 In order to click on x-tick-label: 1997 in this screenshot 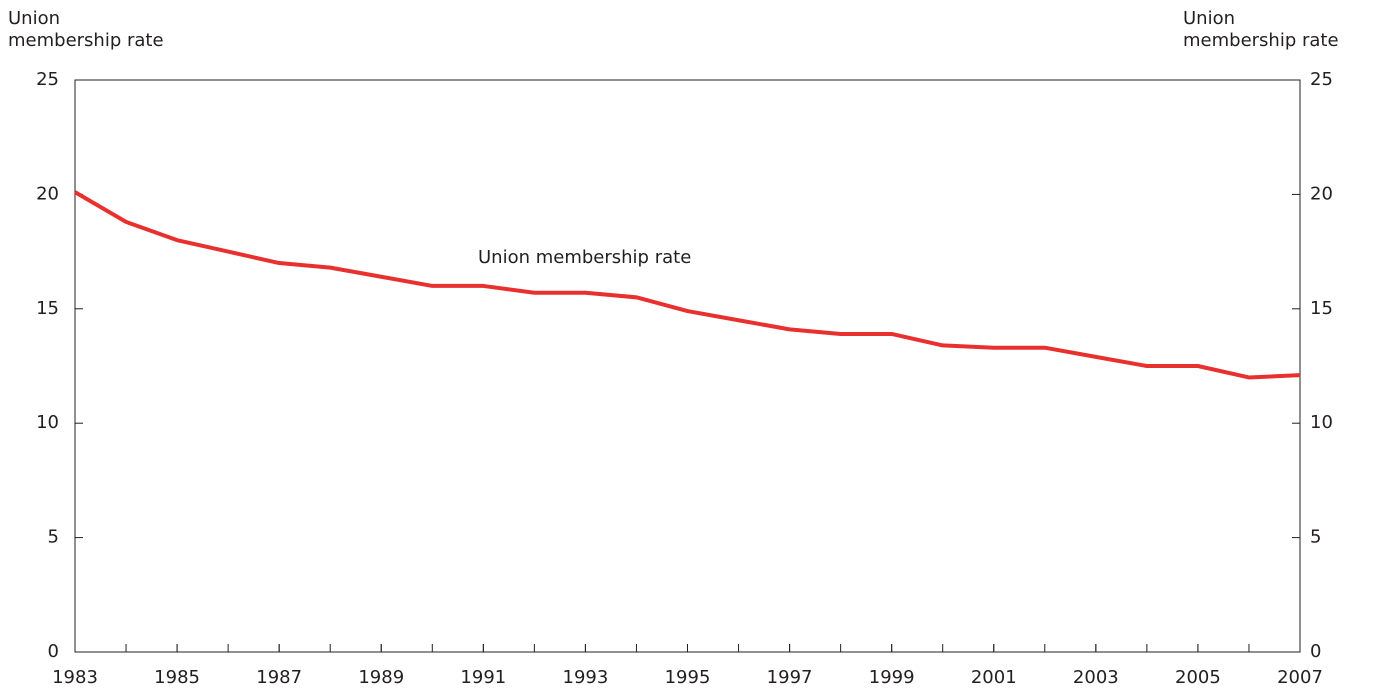, I will do `click(790, 677)`.